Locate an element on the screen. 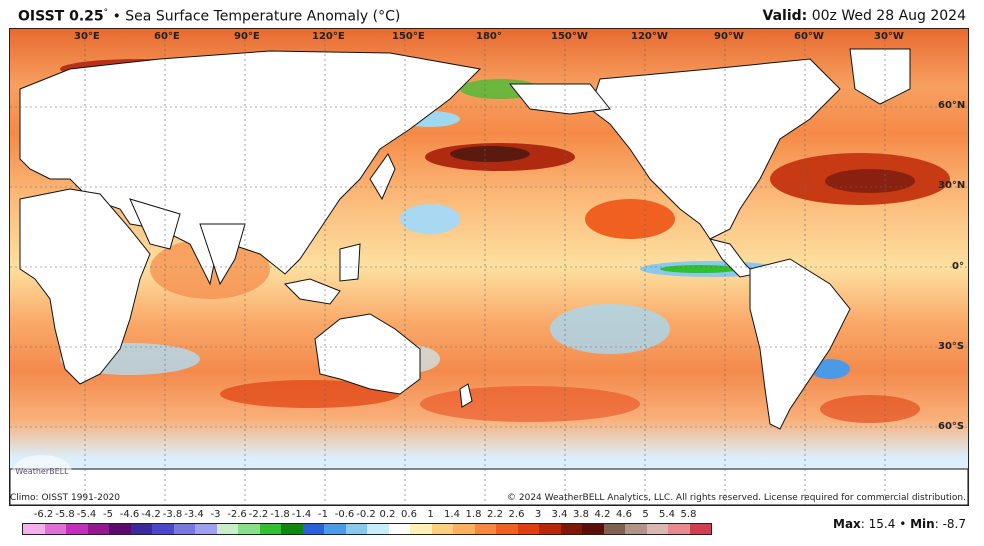 The height and width of the screenshot is (546, 984). legend-tick-label: 1.8 is located at coordinates (473, 514).